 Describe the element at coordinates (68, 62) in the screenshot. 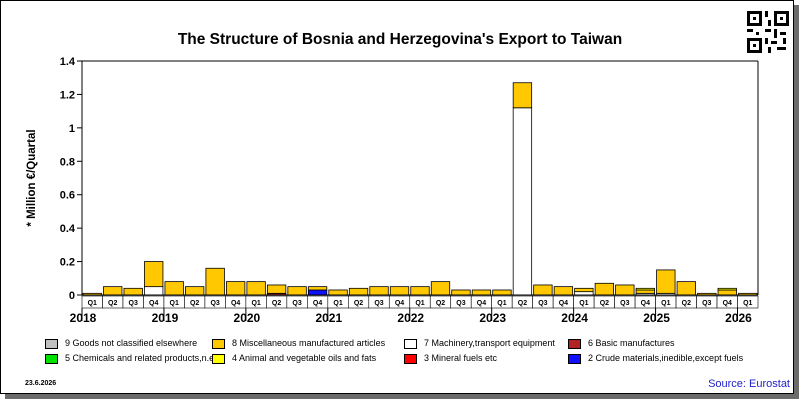

I see `y-tick-label: 1.4` at that location.